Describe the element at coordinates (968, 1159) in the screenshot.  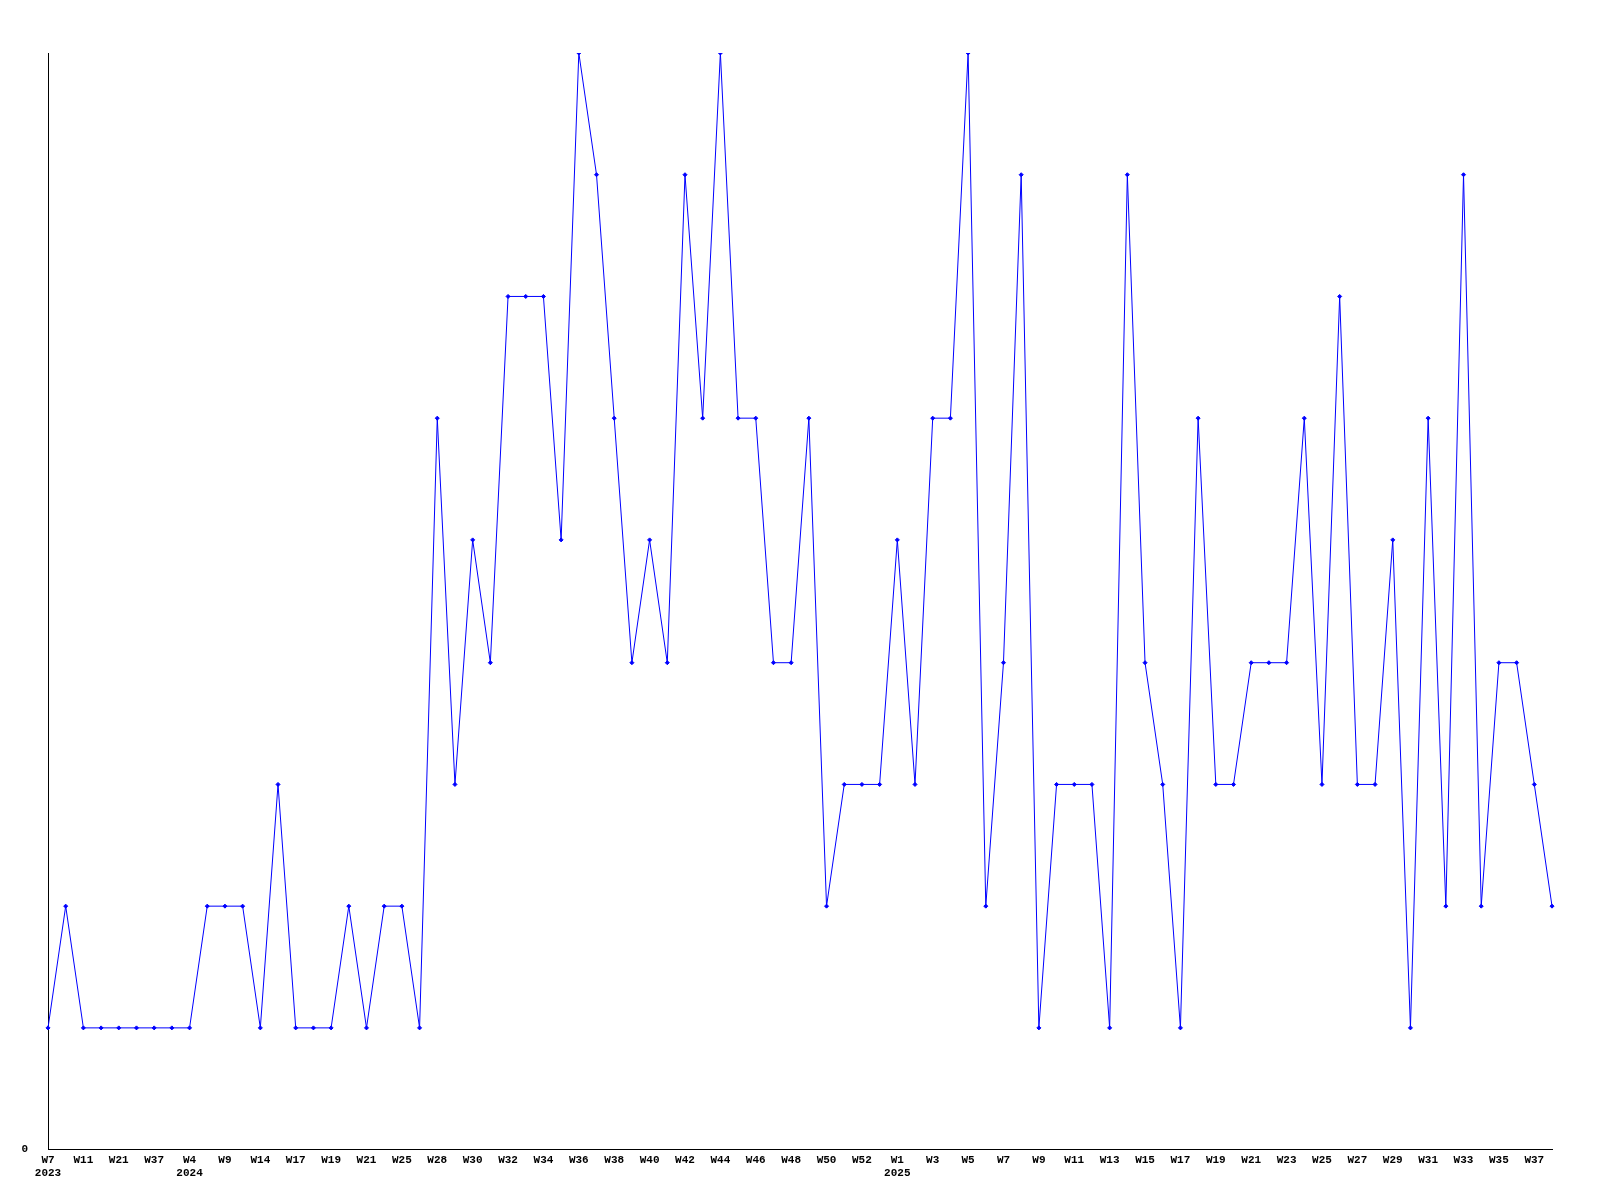
I see `x-tick-label: W5` at that location.